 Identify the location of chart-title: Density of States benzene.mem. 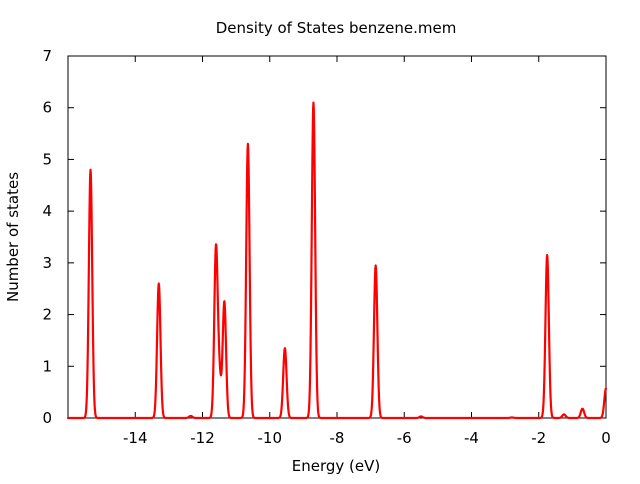
(336, 28).